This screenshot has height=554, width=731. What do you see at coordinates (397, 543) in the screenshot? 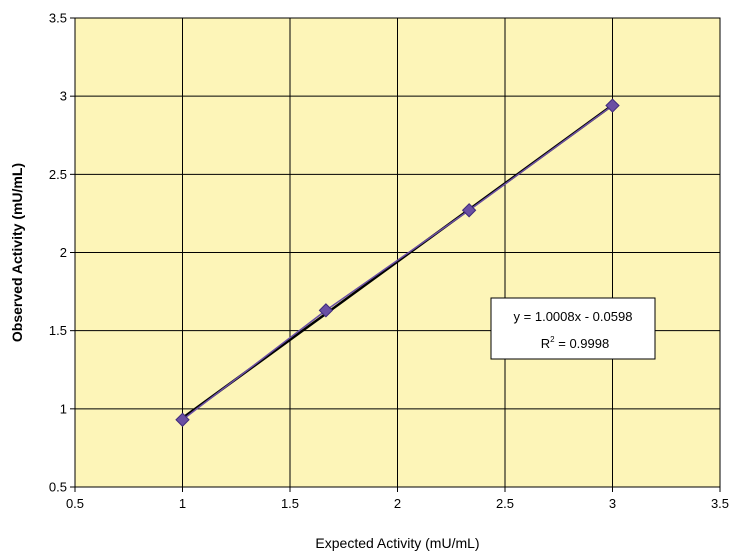
I see `x-axis-title: Expected Activity (mU/mL)` at bounding box center [397, 543].